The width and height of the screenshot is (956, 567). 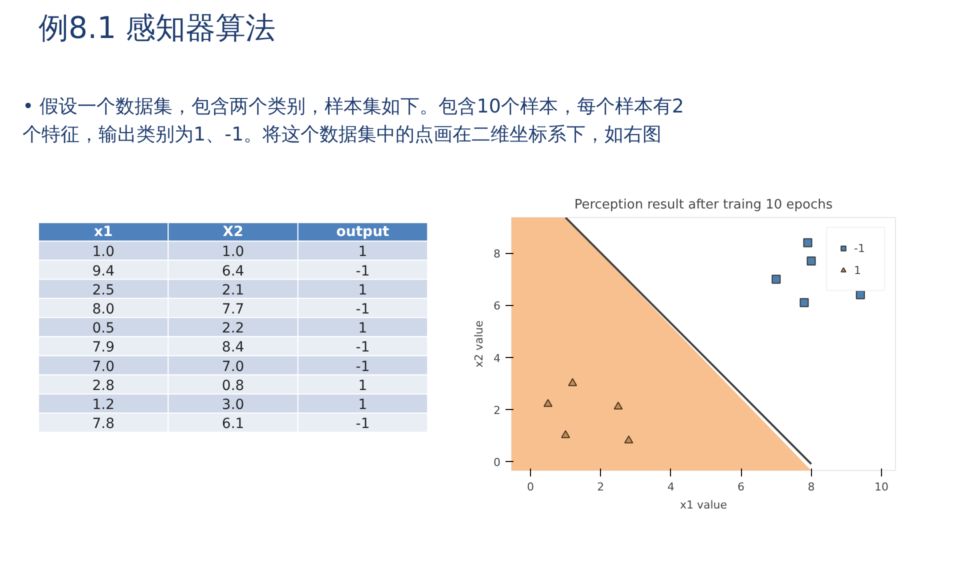 What do you see at coordinates (860, 248) in the screenshot?
I see `legend-label: -1` at bounding box center [860, 248].